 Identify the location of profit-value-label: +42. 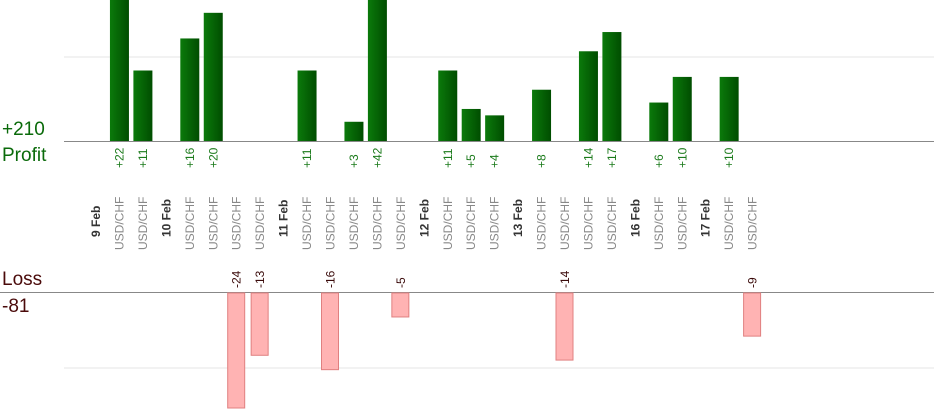
(377, 157).